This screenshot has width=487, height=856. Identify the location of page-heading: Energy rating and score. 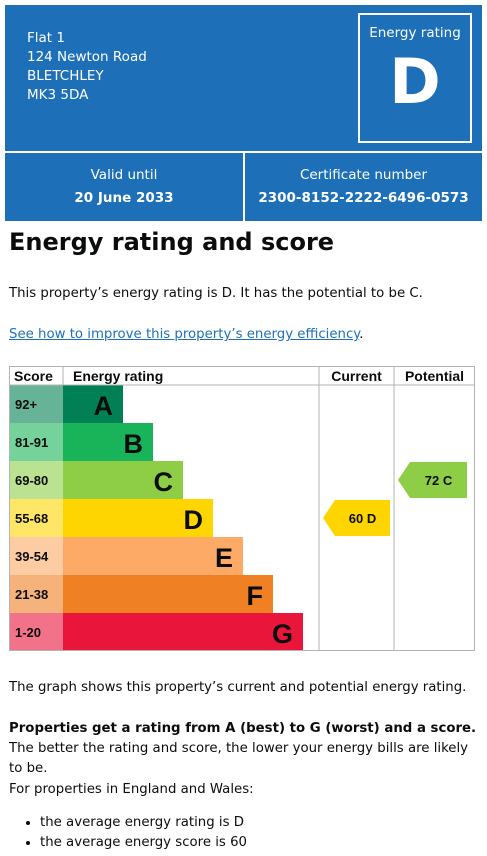
(172, 242).